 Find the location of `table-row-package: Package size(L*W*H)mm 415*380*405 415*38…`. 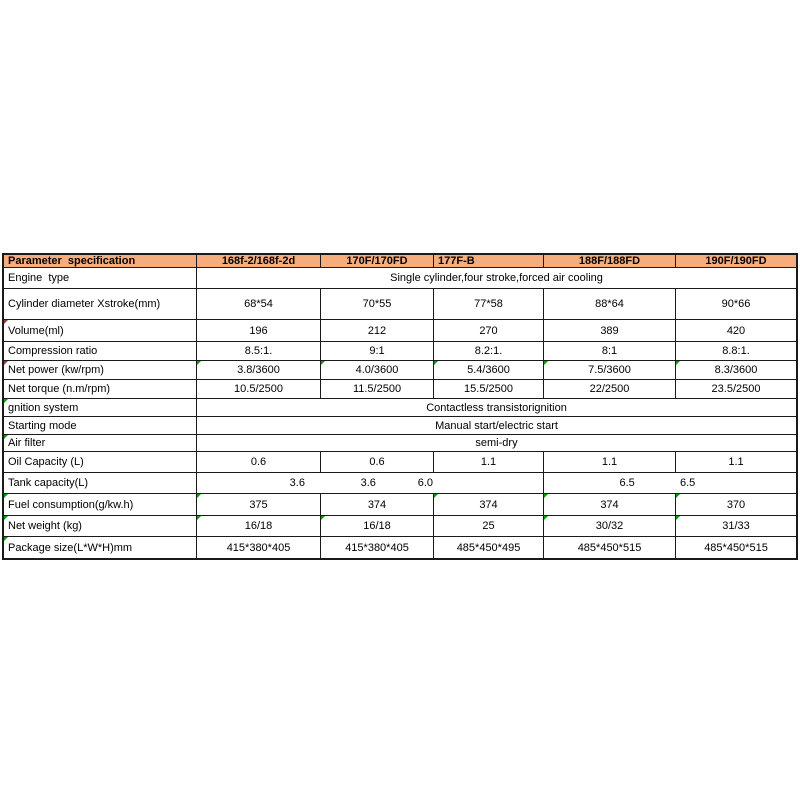

table-row-package: Package size(L*W*H)mm 415*380*405 415*38… is located at coordinates (400, 547).